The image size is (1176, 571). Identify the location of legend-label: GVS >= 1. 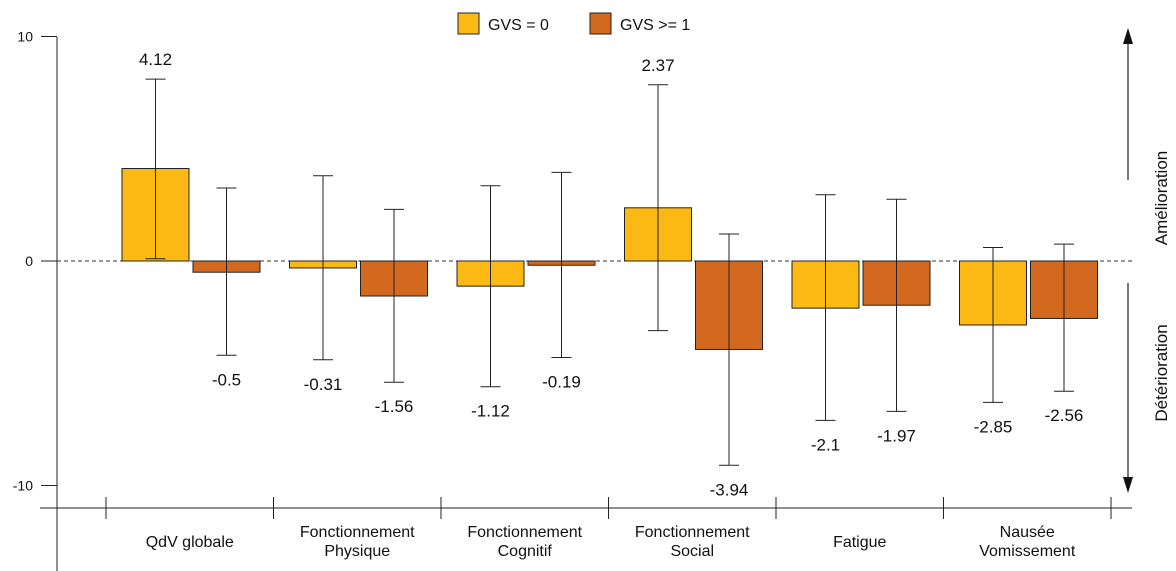
(655, 25).